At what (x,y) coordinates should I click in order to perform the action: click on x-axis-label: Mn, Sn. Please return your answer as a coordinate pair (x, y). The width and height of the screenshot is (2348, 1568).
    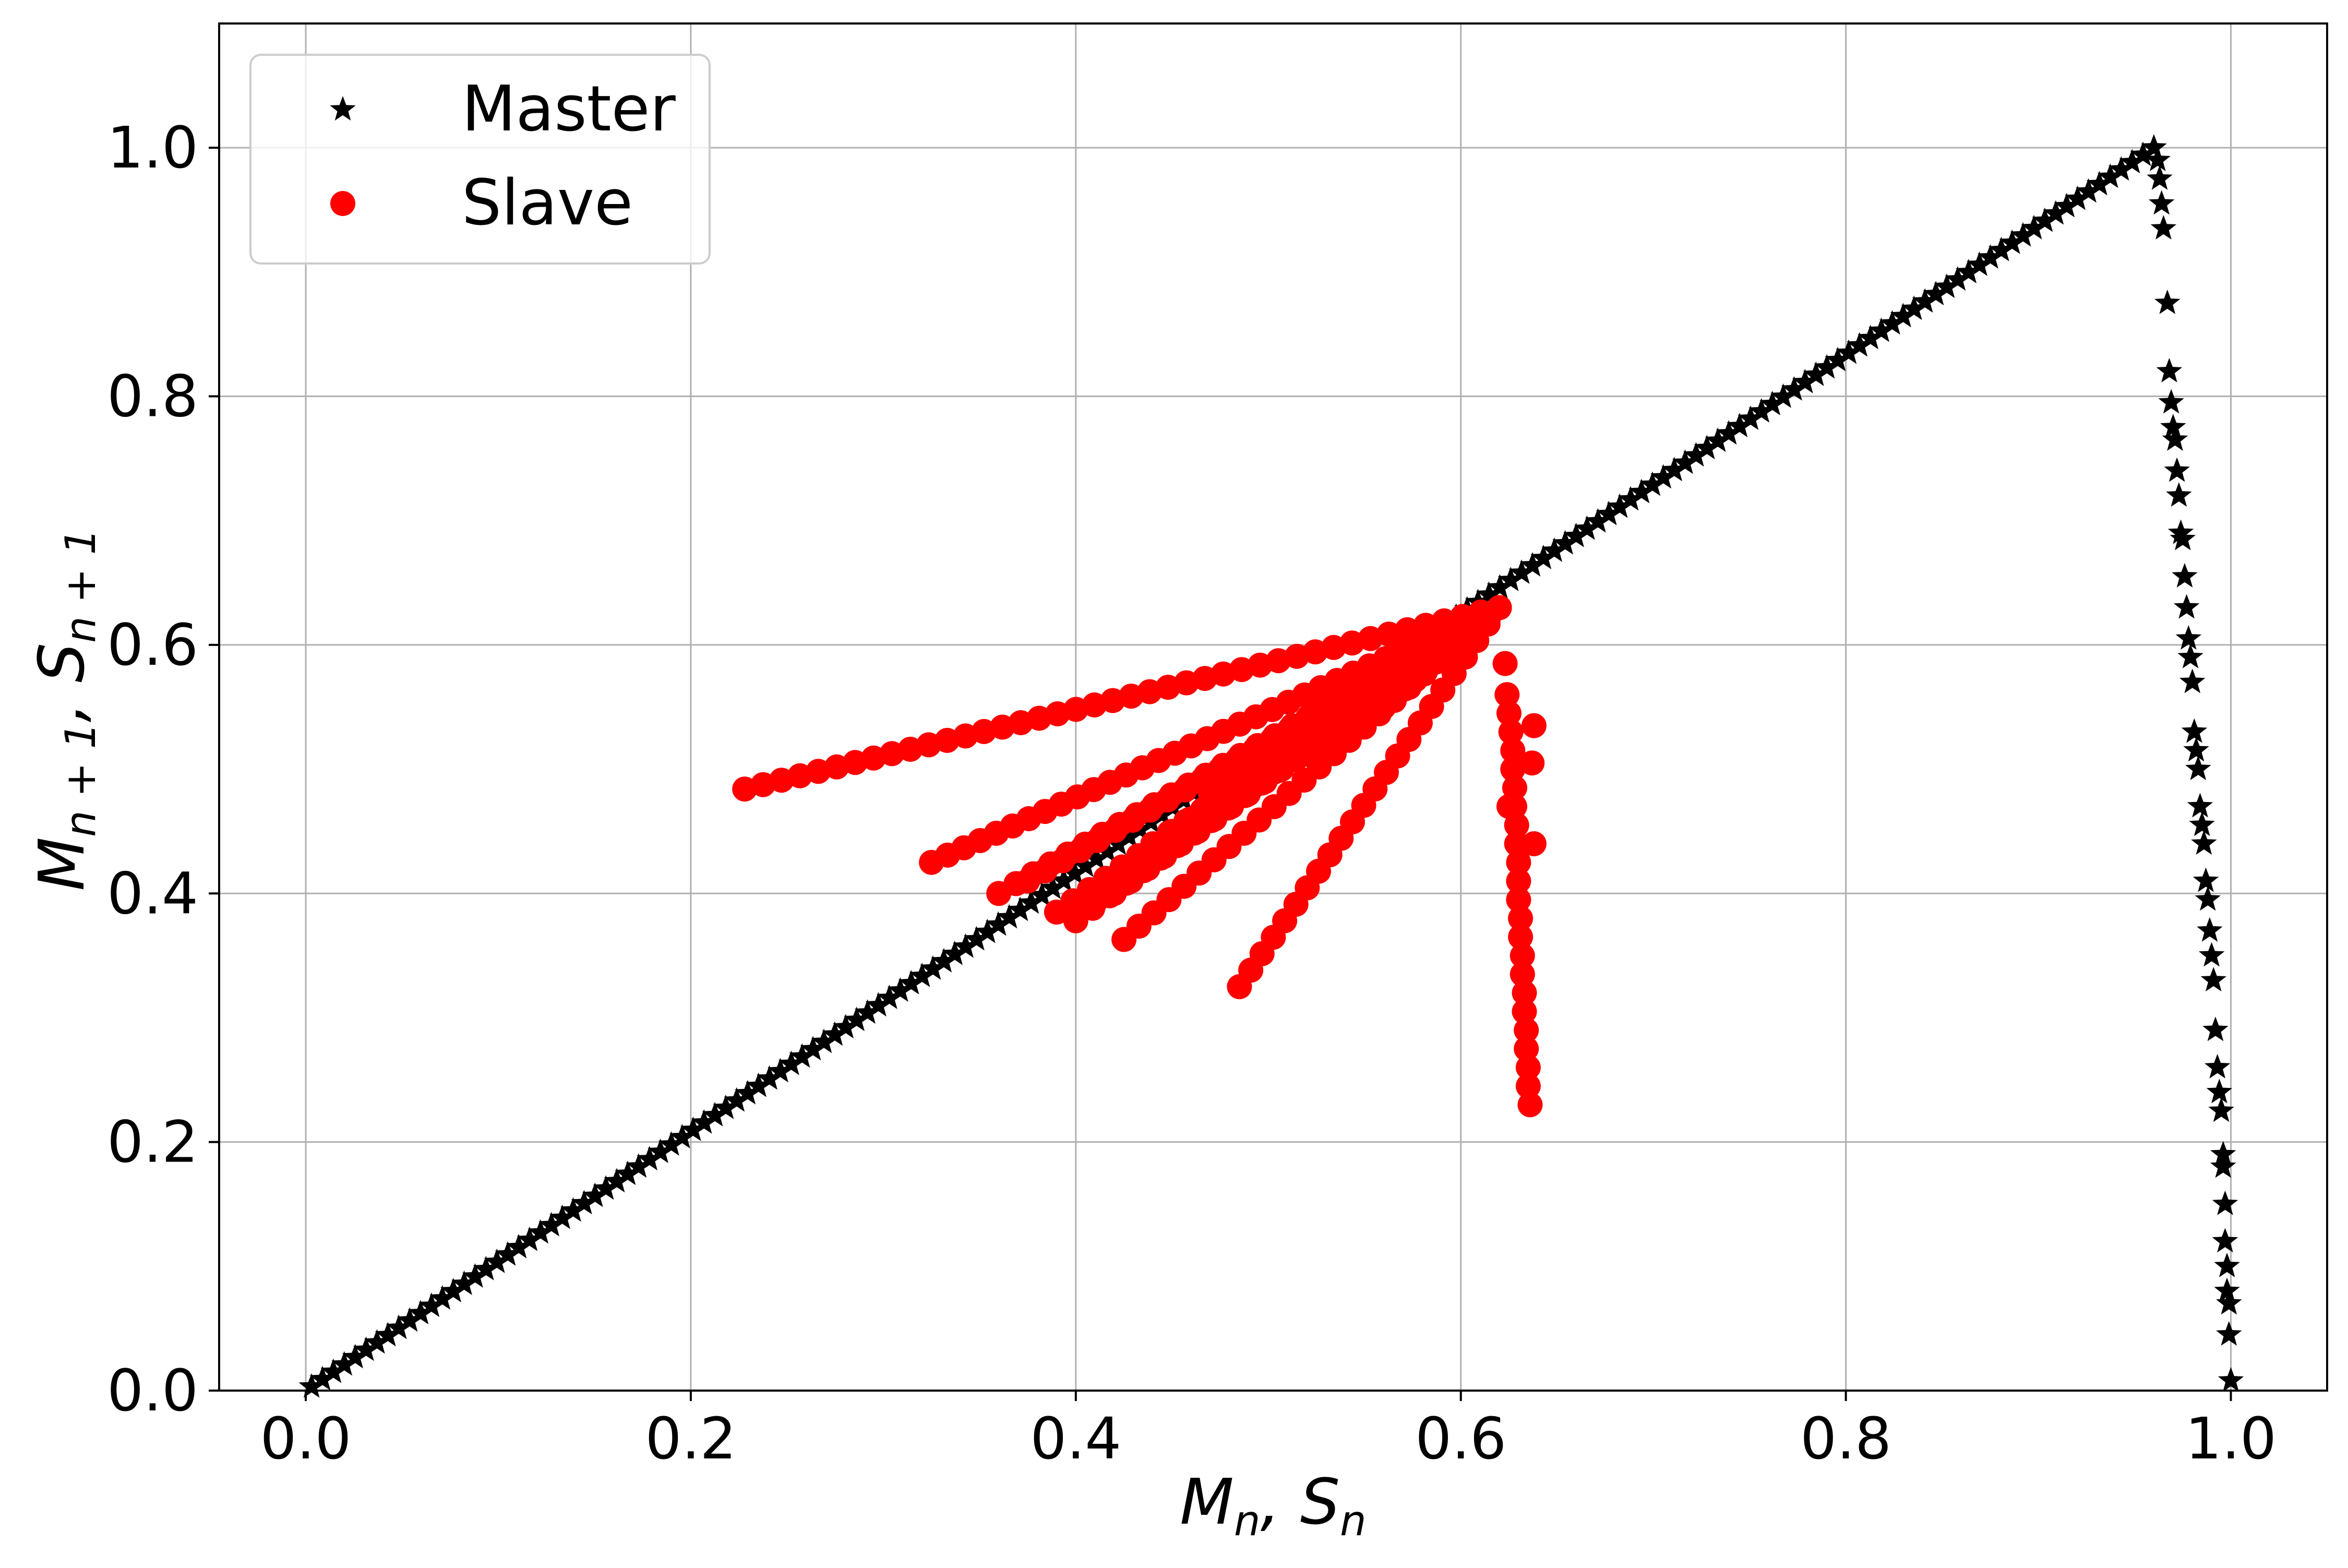
    Looking at the image, I should click on (1273, 1505).